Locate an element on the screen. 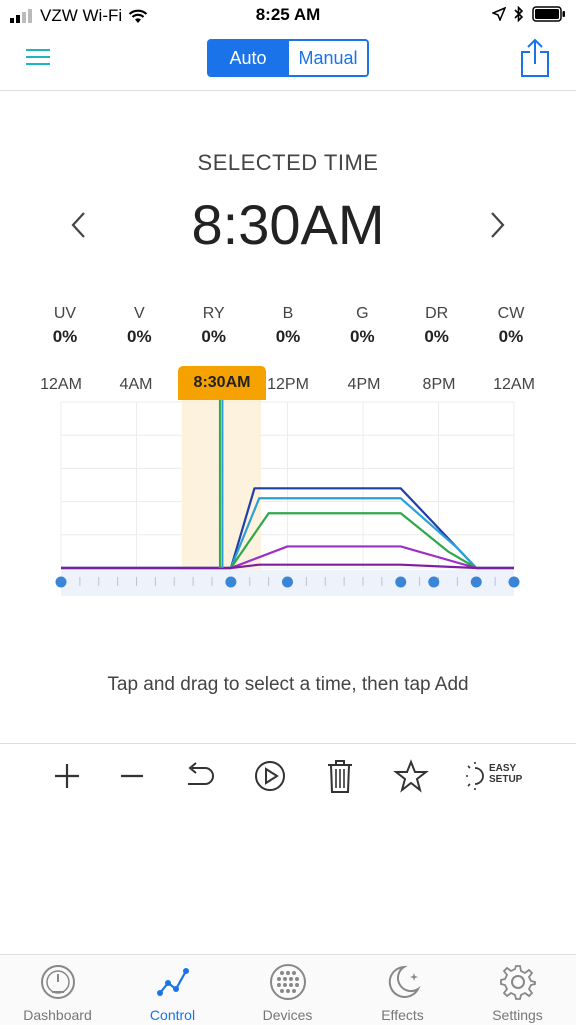 The width and height of the screenshot is (576, 1025). selected-time-value: 8:30AM is located at coordinates (288, 224).